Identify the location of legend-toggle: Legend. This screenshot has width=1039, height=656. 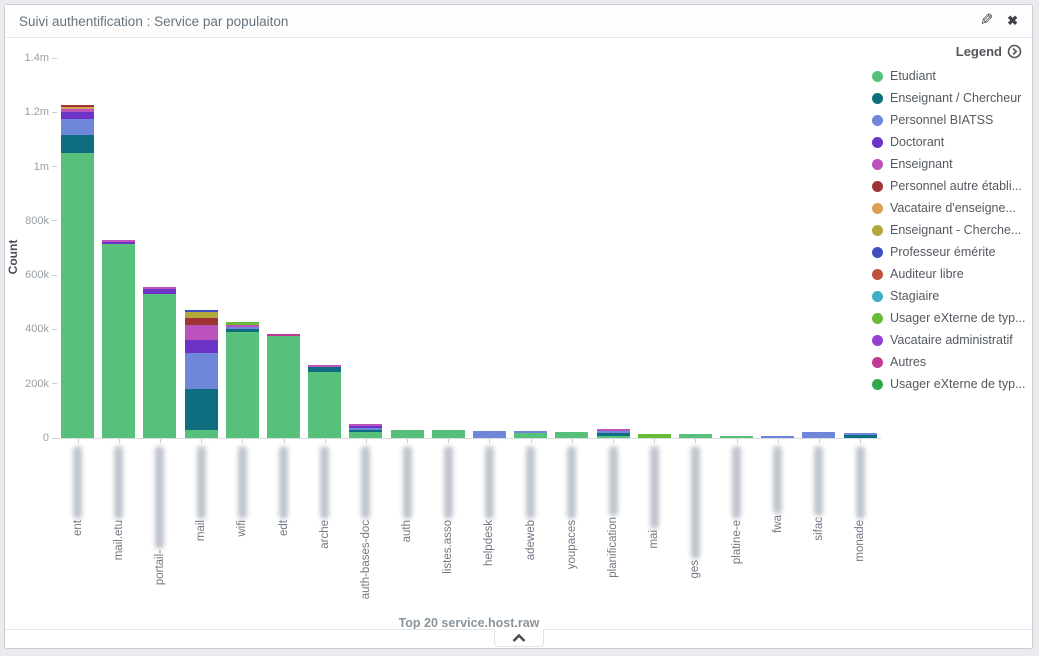
(947, 51).